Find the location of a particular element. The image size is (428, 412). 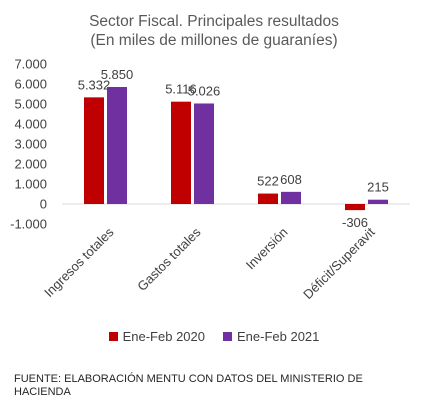

y-tick-label: 2.000 is located at coordinates (30, 164).